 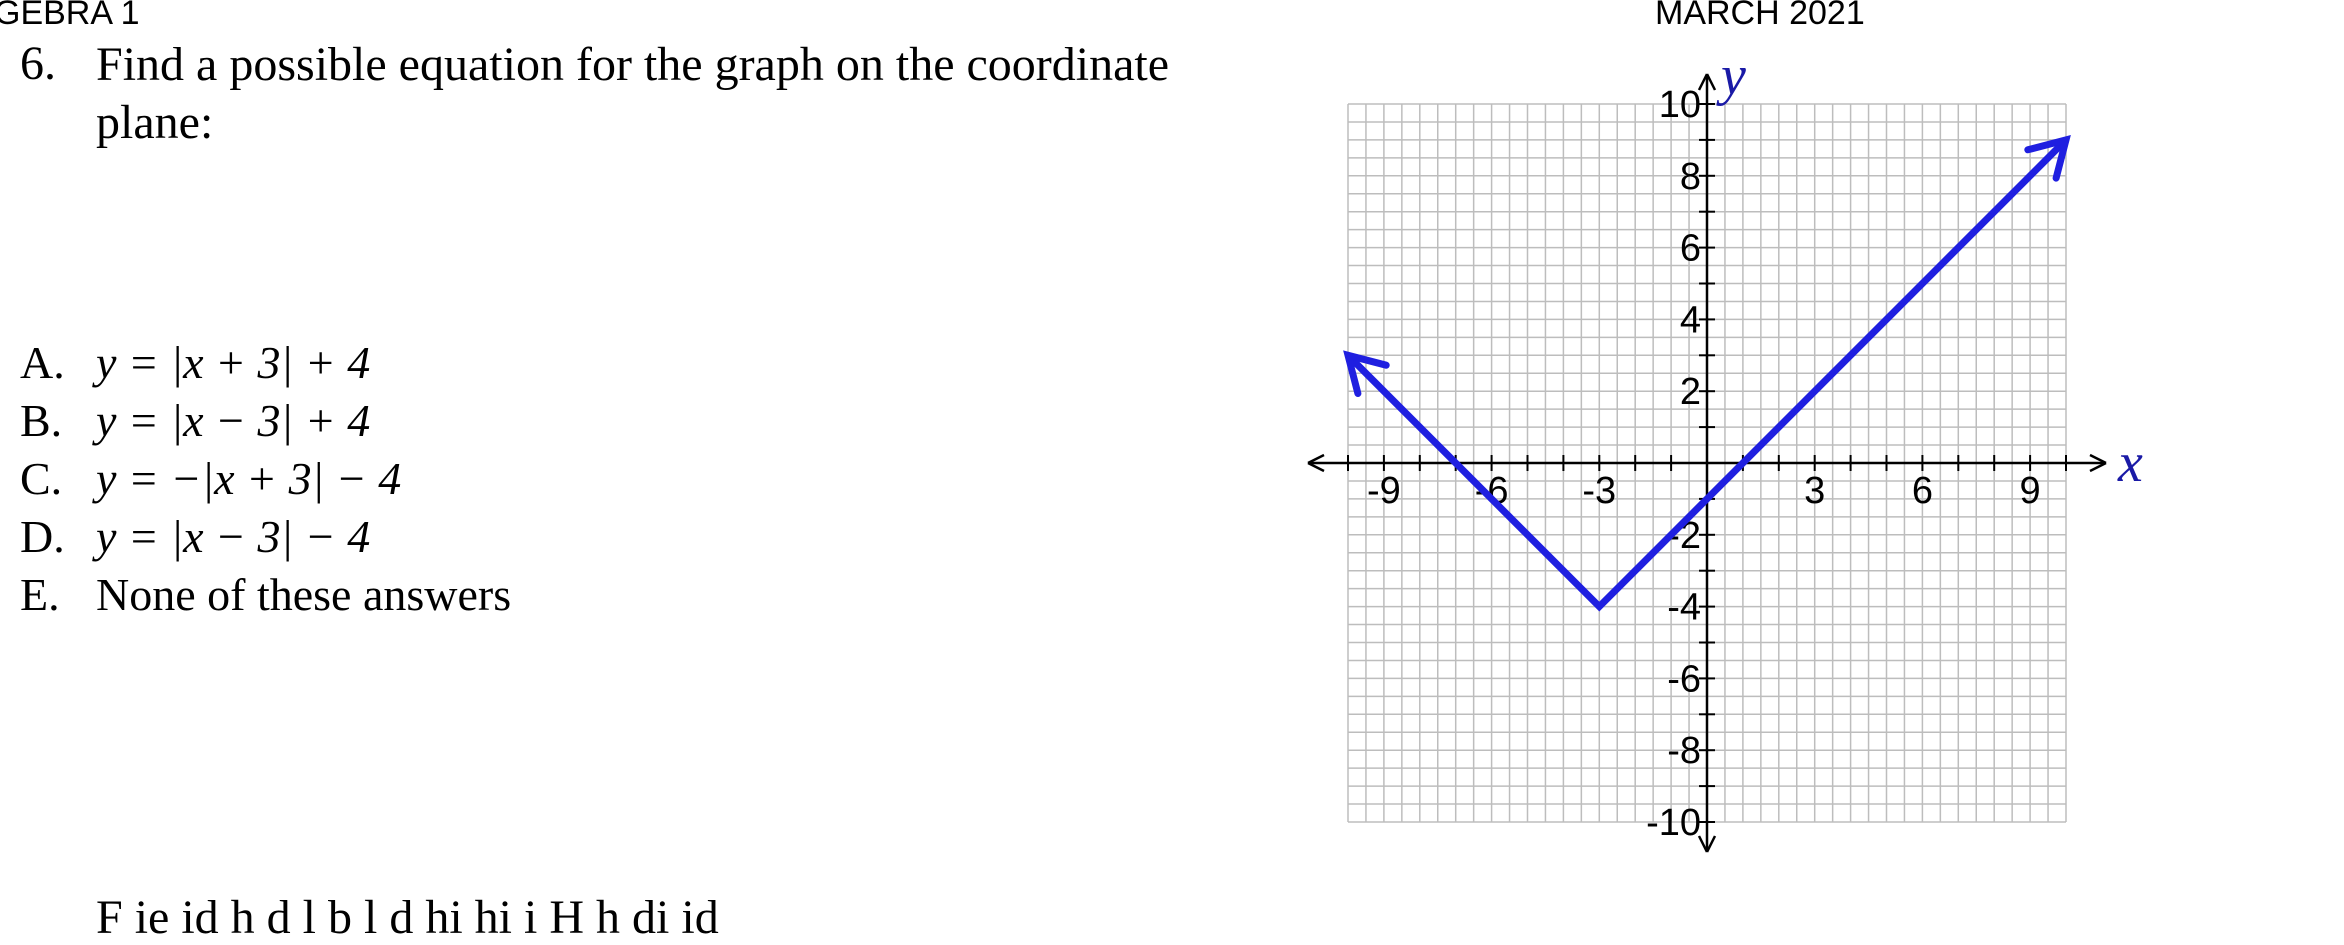 I want to click on header-course-title: GEBRA 1, so click(x=70, y=16).